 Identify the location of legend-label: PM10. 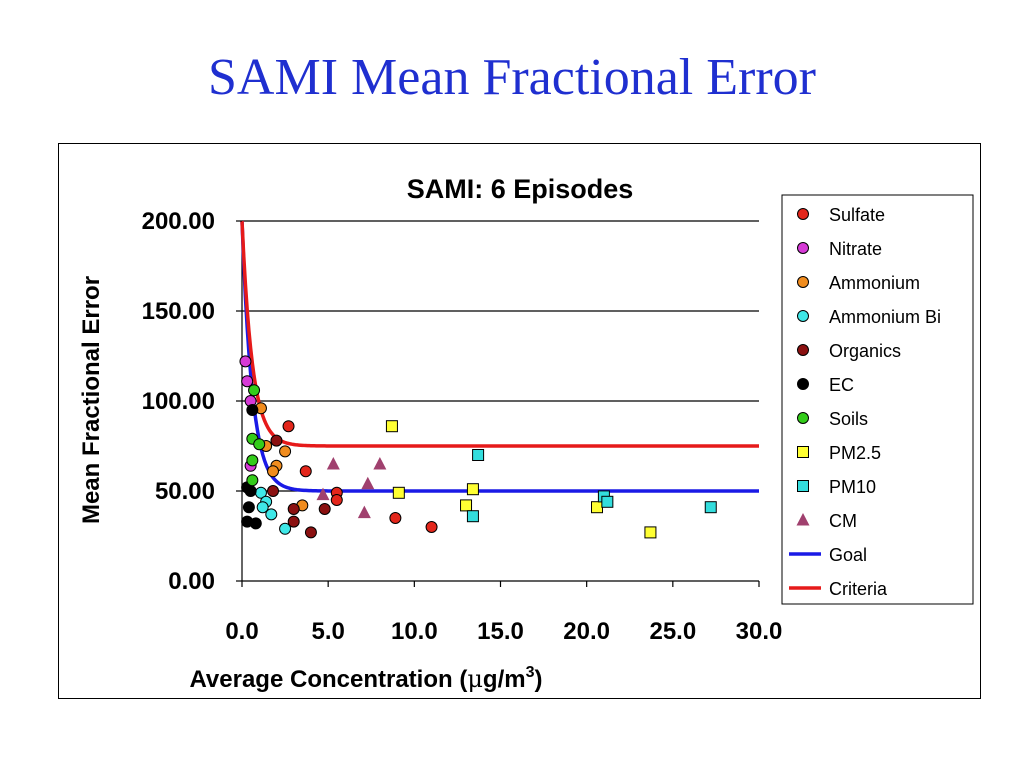
(852, 487).